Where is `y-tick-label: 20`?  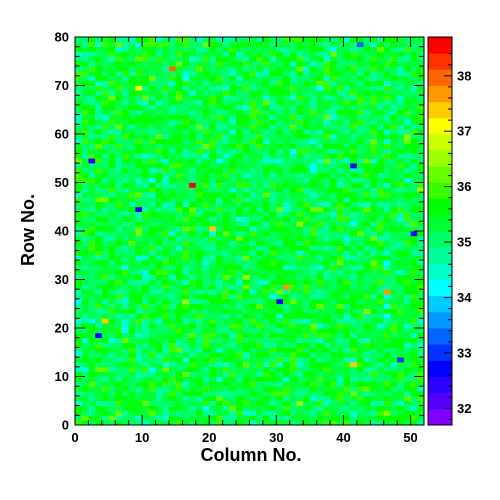 y-tick-label: 20 is located at coordinates (62, 328).